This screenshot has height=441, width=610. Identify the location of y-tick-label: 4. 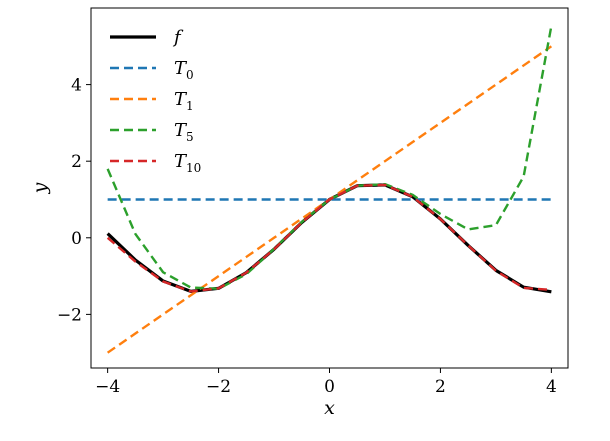
(76, 86).